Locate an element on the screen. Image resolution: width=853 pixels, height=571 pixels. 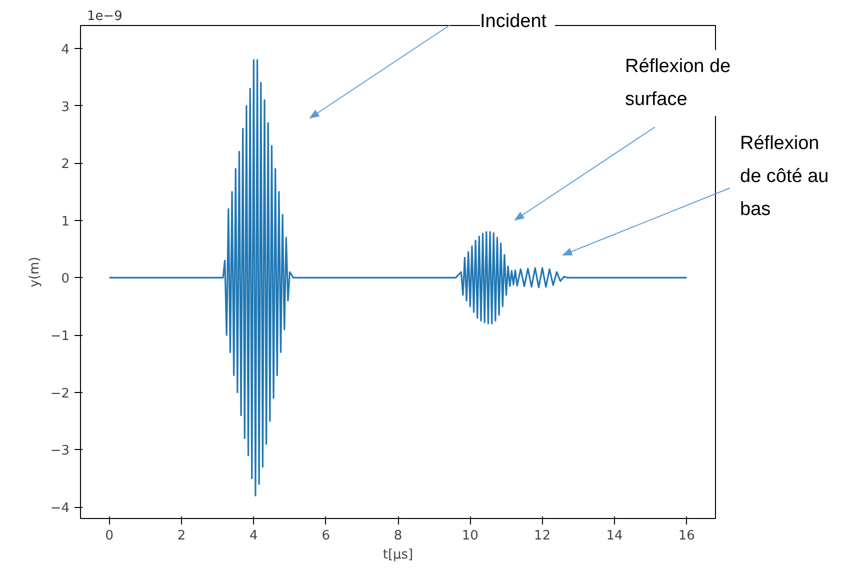
y-tick-label: −4 is located at coordinates (60, 508).